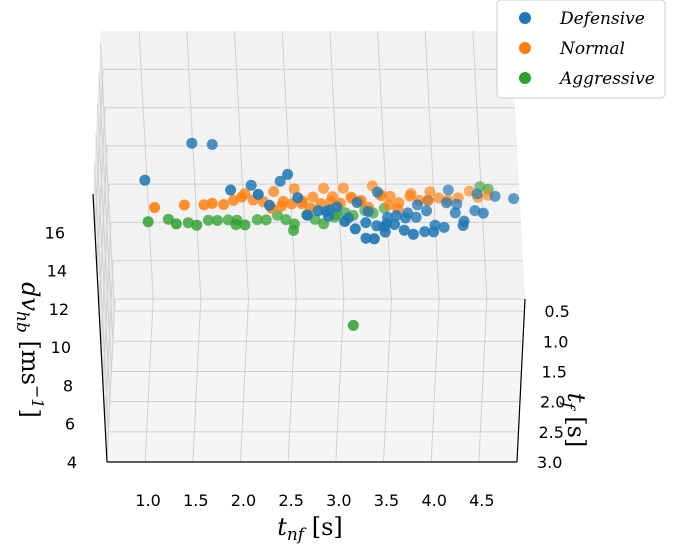 The width and height of the screenshot is (681, 550). Describe the element at coordinates (433, 500) in the screenshot. I see `x-tick-label: 4.0` at that location.